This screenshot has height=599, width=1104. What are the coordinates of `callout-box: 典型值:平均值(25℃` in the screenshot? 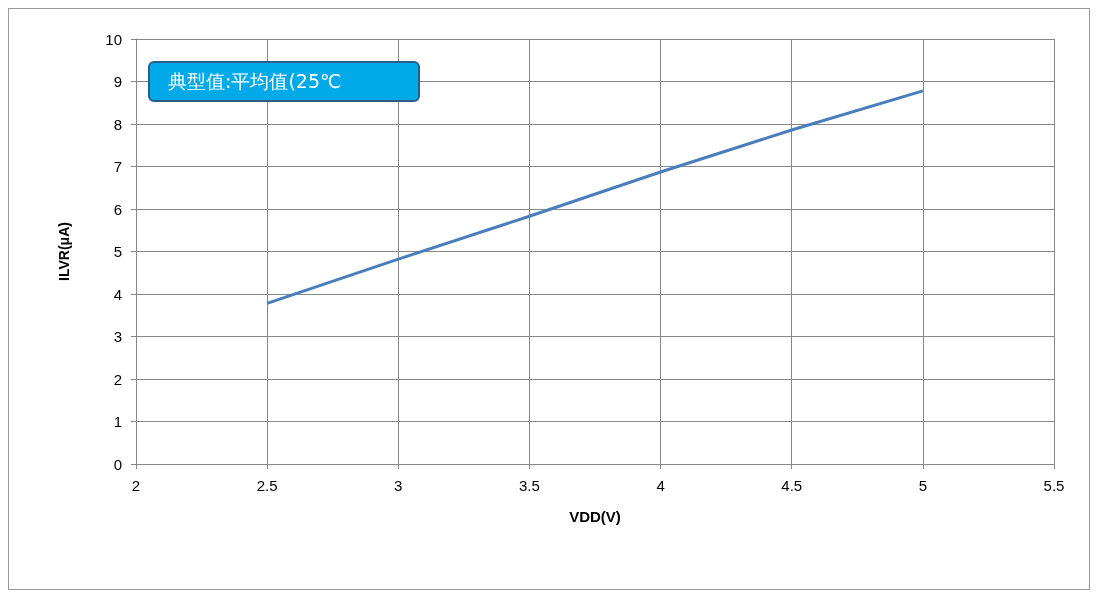 It's located at (284, 81).